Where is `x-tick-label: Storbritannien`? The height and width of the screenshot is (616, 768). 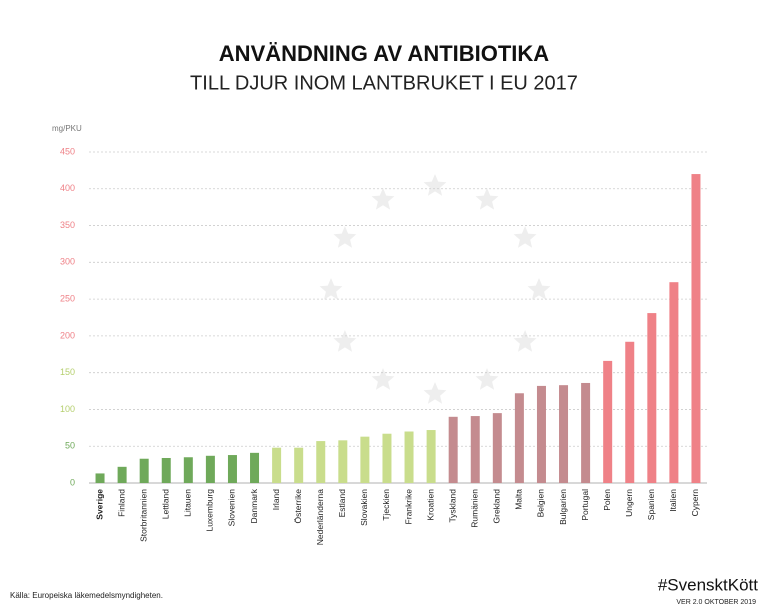
x-tick-label: Storbritannien is located at coordinates (143, 515).